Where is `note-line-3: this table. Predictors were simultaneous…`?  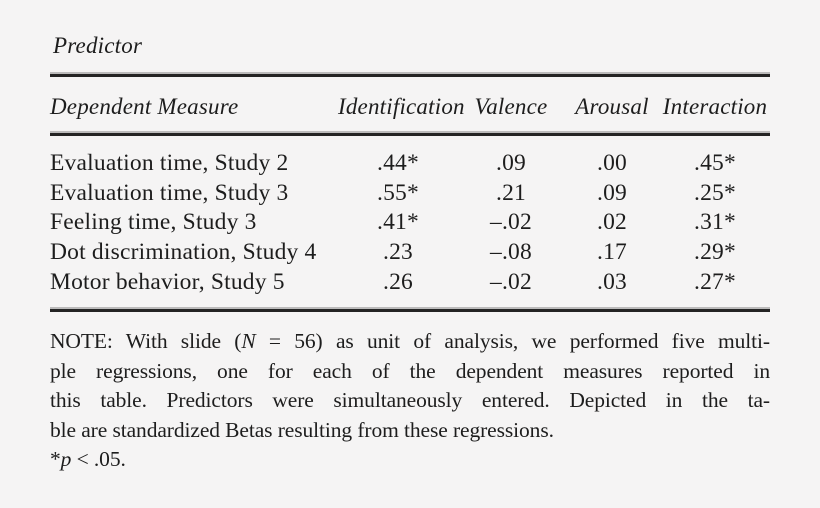
note-line-3: this table. Predictors were simultaneous… is located at coordinates (410, 400).